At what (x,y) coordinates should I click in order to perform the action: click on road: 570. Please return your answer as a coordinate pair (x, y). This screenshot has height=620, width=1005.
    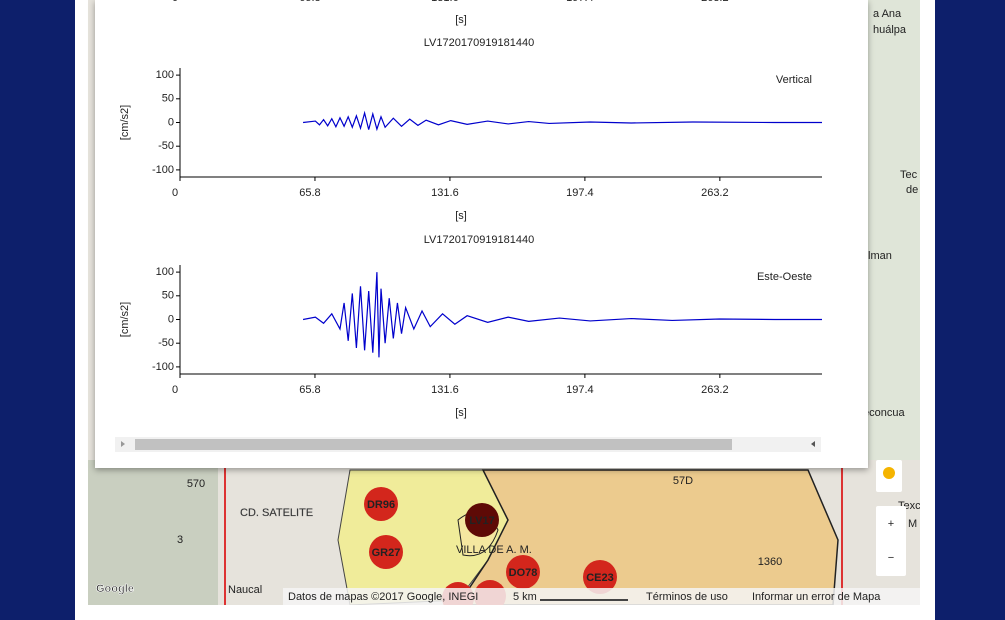
    Looking at the image, I should click on (196, 484).